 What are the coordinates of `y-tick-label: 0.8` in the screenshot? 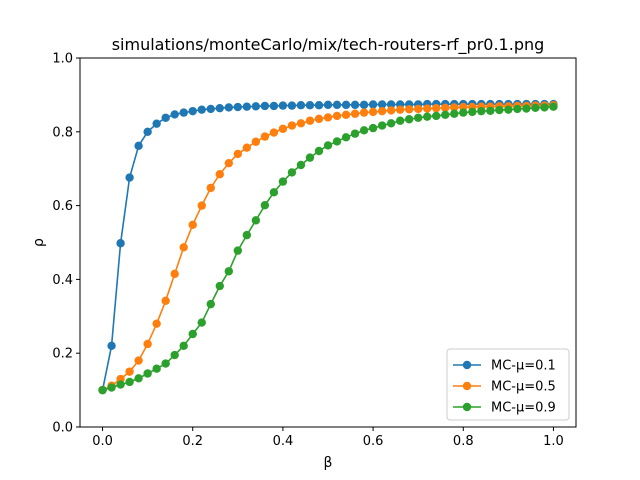 It's located at (62, 132).